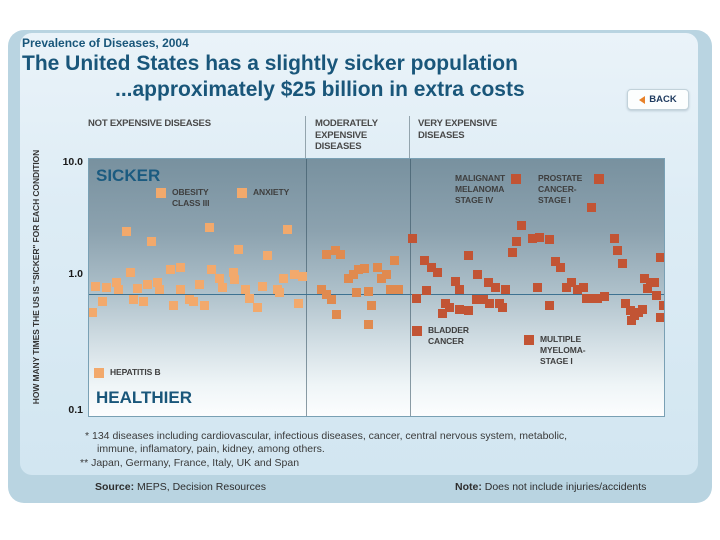 This screenshot has height=540, width=720. What do you see at coordinates (271, 192) in the screenshot?
I see `anxiety-label: ANXIETY` at bounding box center [271, 192].